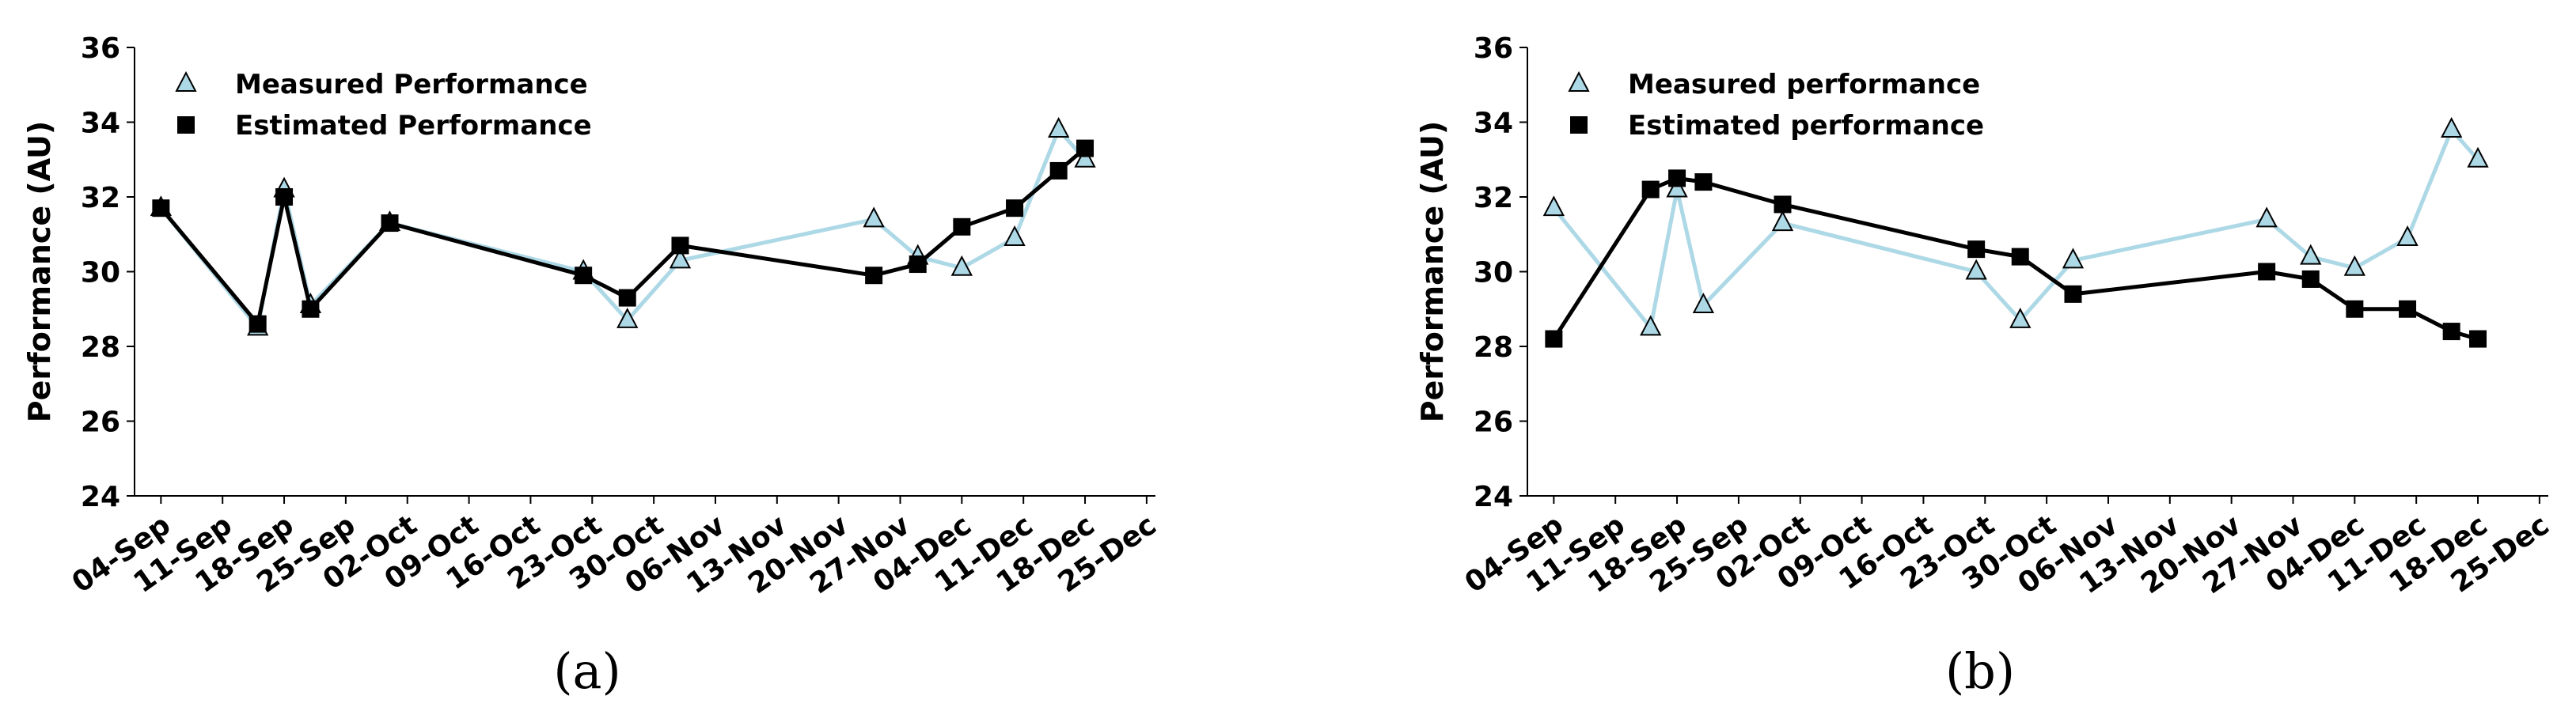 This screenshot has width=2576, height=711. Describe the element at coordinates (1804, 84) in the screenshot. I see `legend-label: Measured performance` at that location.